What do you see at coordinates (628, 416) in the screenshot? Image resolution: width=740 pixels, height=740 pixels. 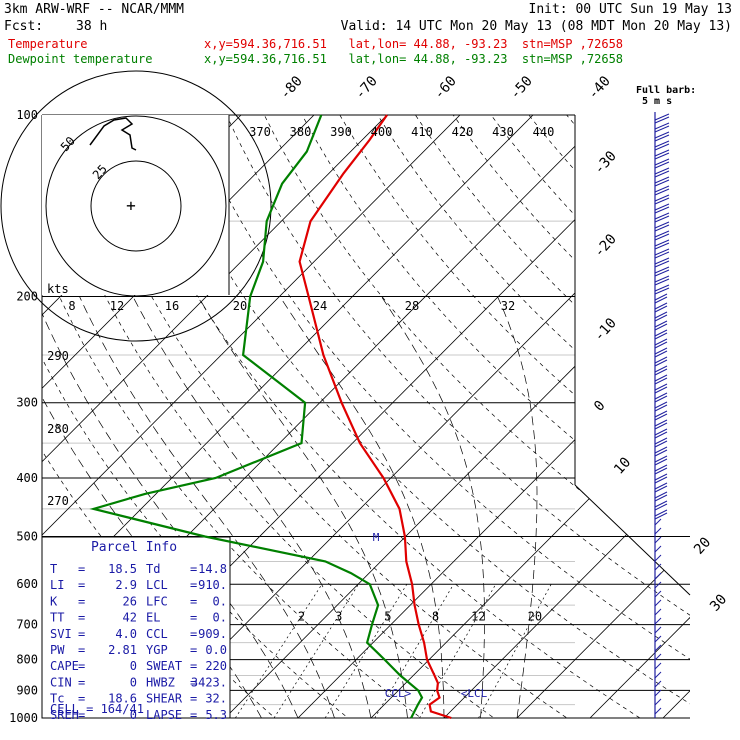 I see `dry-adiabat-line` at bounding box center [628, 416].